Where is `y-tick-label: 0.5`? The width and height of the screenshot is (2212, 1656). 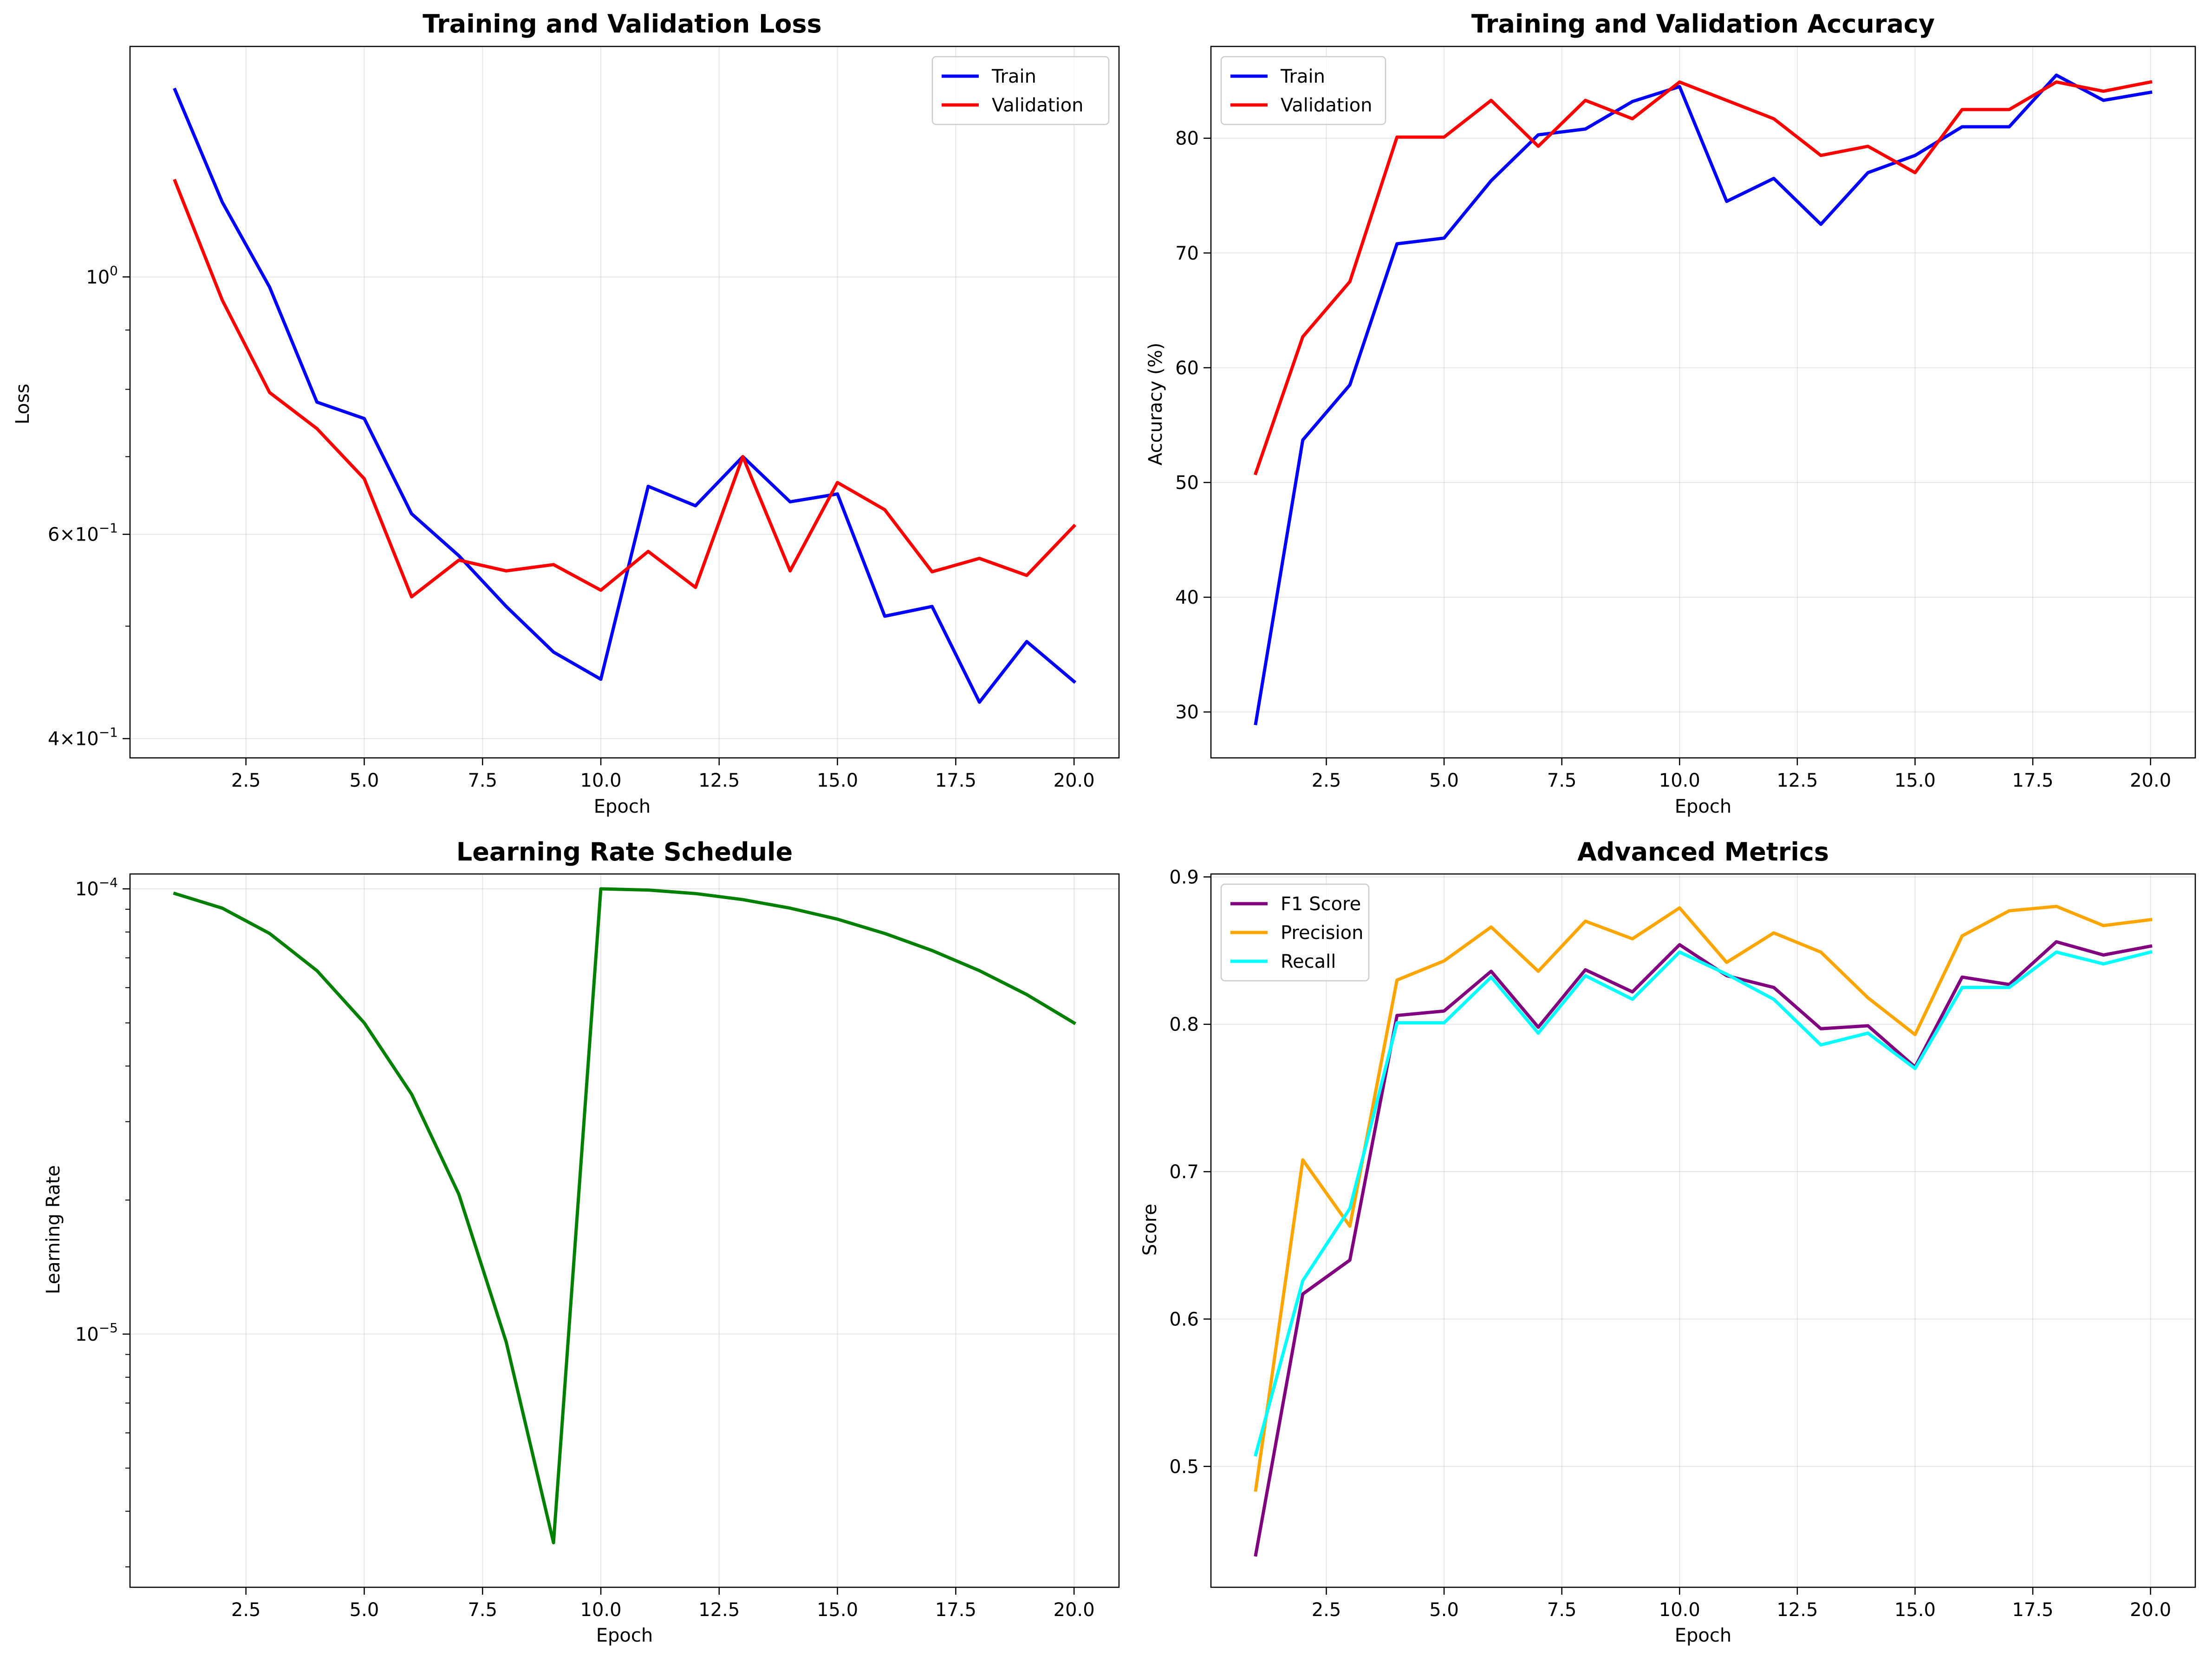 y-tick-label: 0.5 is located at coordinates (1184, 1467).